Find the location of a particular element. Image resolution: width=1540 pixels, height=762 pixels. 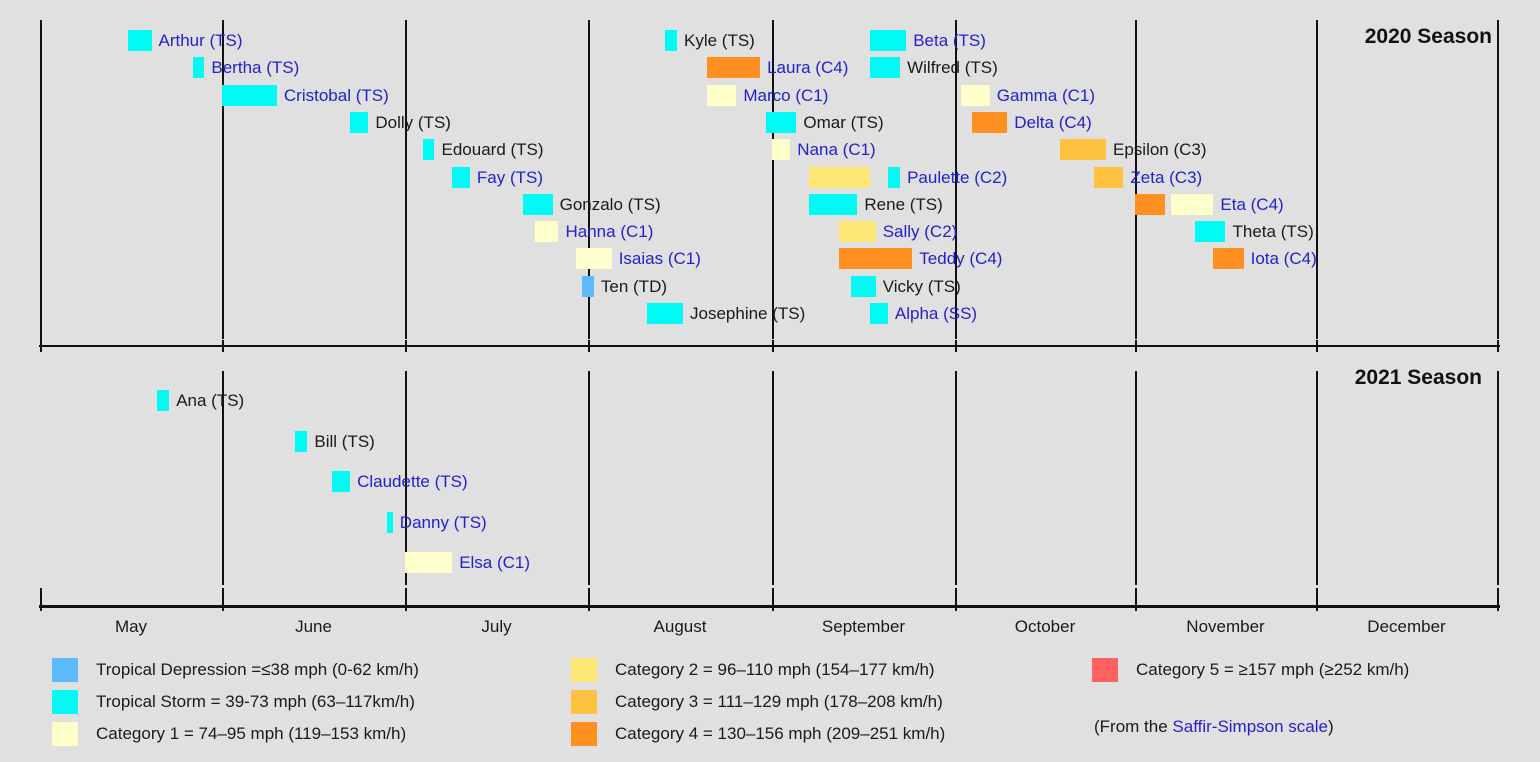

storm-label-paulette: Paulette (C2) is located at coordinates (957, 177).